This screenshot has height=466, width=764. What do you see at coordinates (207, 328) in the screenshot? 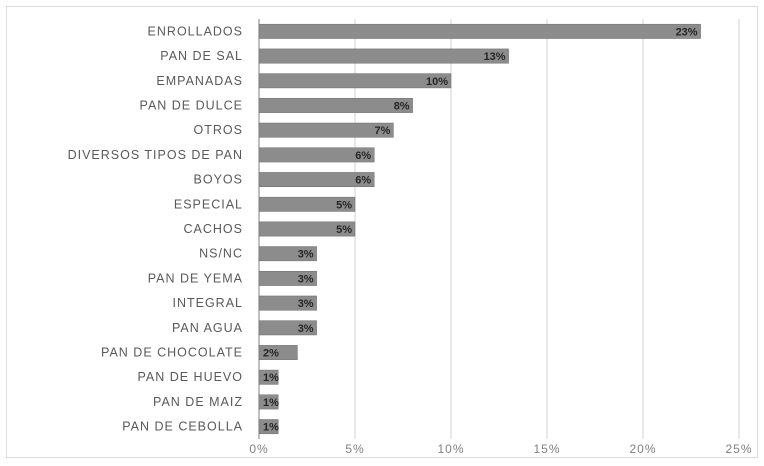
I see `category-label: PAN AGUA` at bounding box center [207, 328].